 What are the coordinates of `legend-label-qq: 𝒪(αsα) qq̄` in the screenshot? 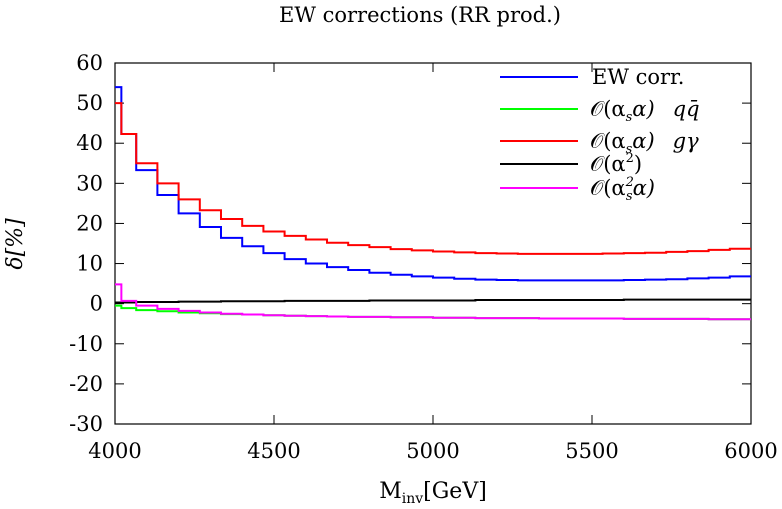 It's located at (645, 111).